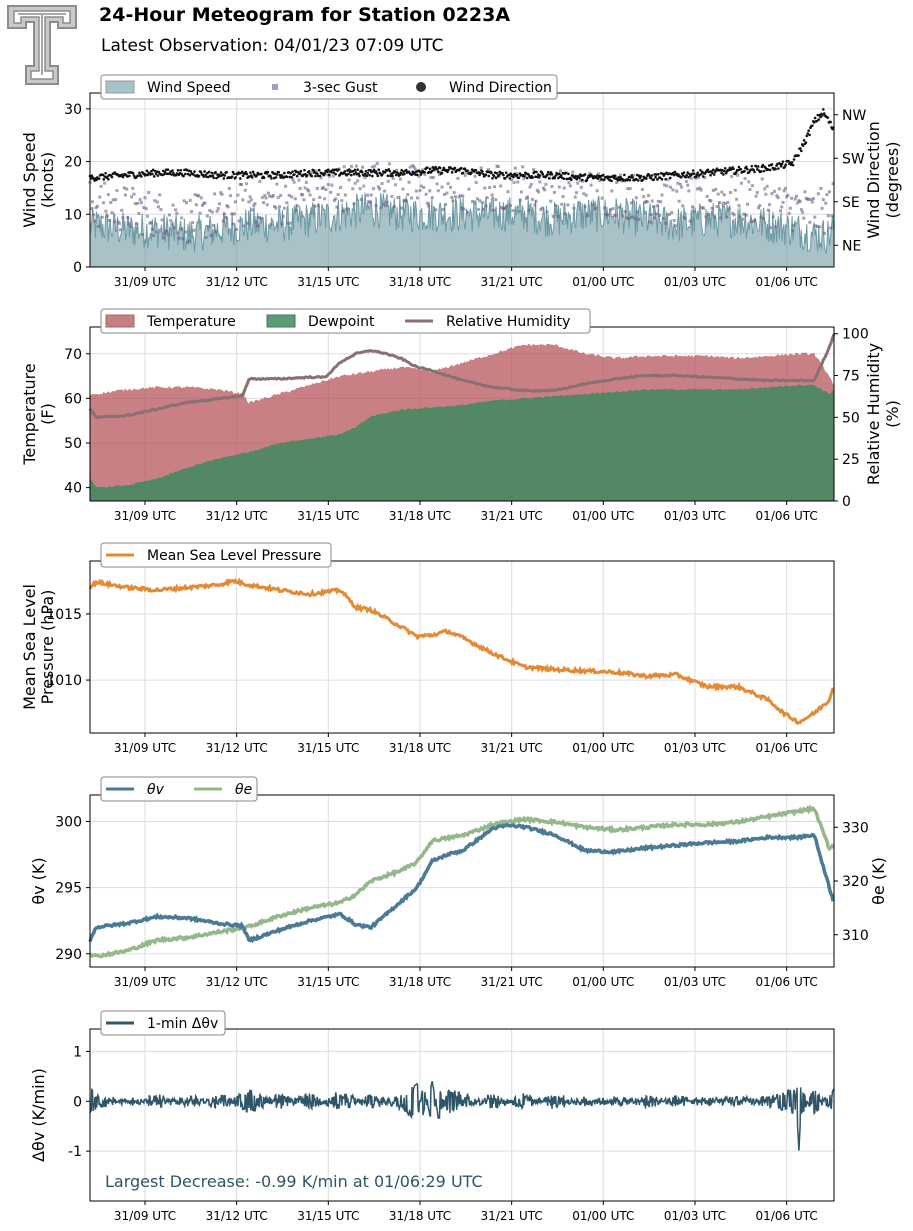  What do you see at coordinates (179, 789) in the screenshot?
I see `legend-box` at bounding box center [179, 789].